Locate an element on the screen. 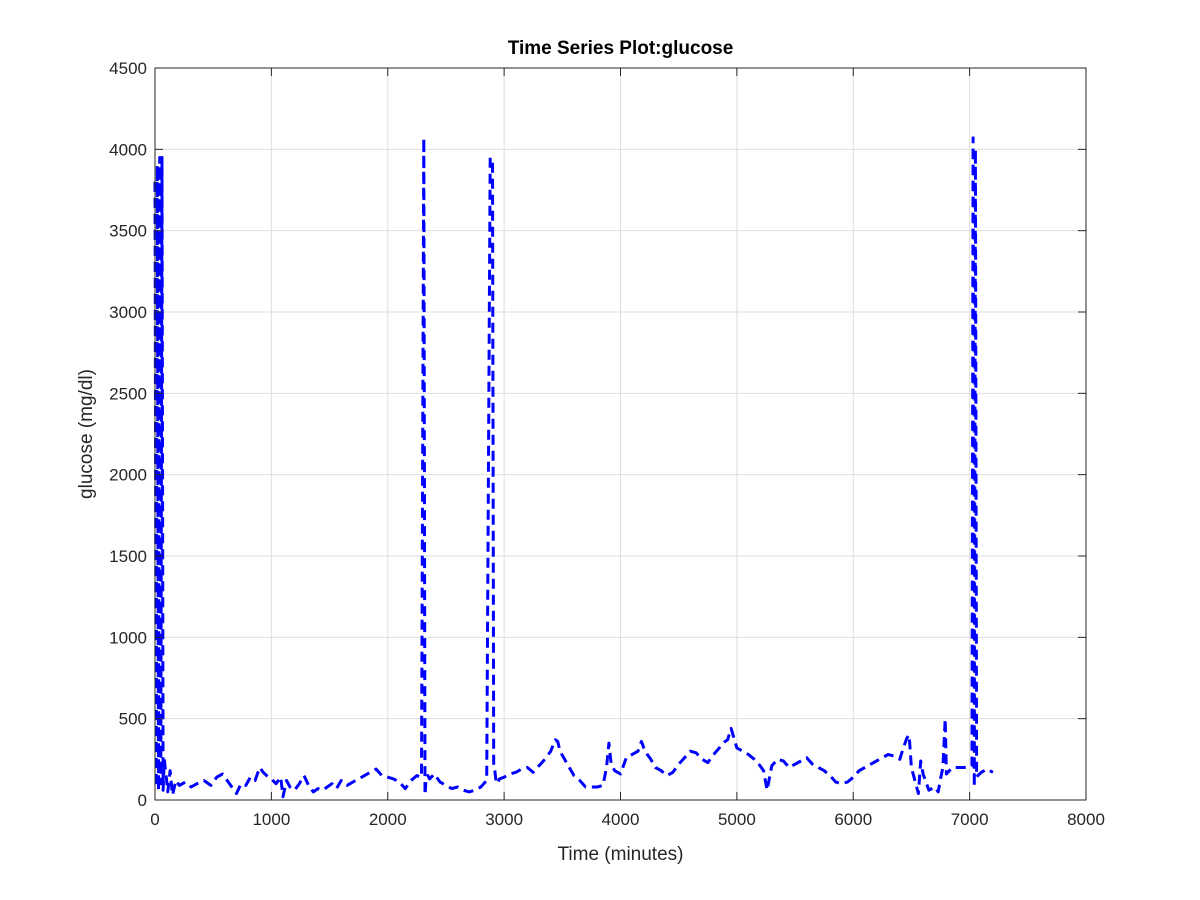  chart-title: Time Series Plot:glucose is located at coordinates (621, 48).